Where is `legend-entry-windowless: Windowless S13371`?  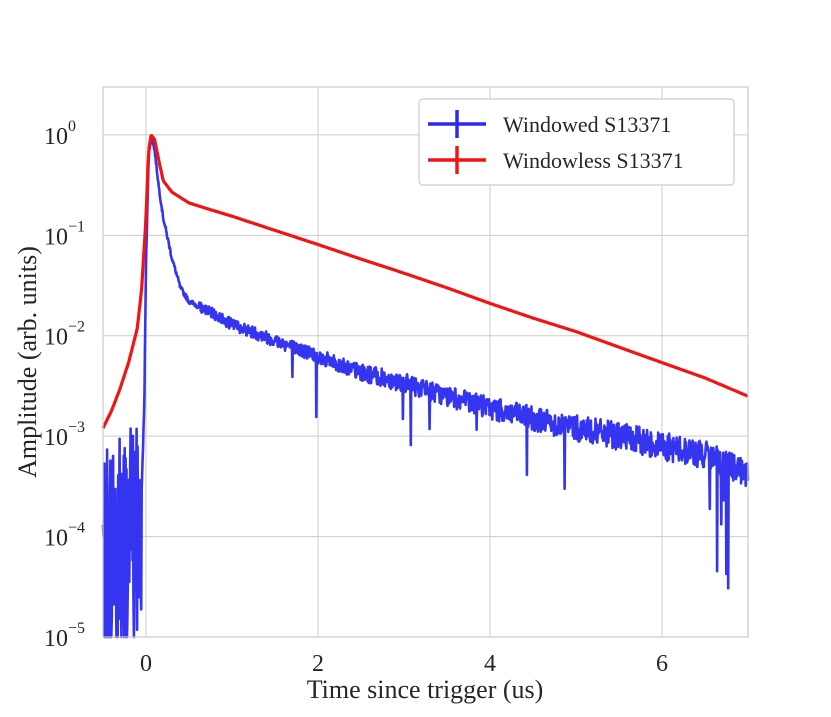 legend-entry-windowless: Windowless S13371 is located at coordinates (556, 160).